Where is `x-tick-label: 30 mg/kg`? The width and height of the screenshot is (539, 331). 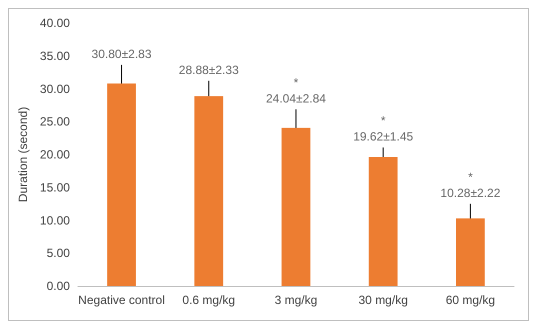
x-tick-label: 30 mg/kg is located at coordinates (383, 300).